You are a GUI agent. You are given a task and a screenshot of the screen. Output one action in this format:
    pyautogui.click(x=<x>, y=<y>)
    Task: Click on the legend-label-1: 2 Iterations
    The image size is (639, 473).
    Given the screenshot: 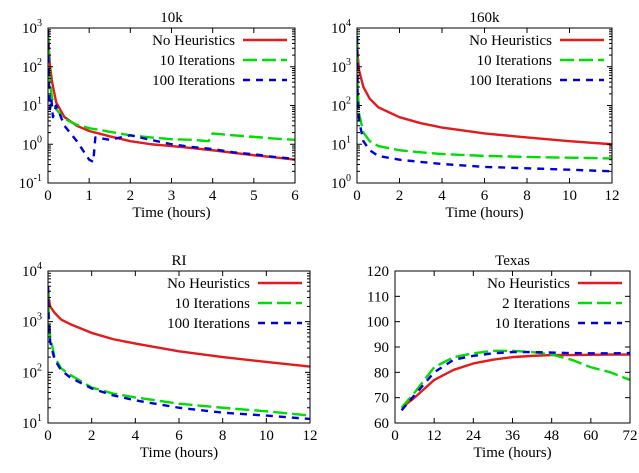 What is the action you would take?
    pyautogui.click(x=536, y=304)
    